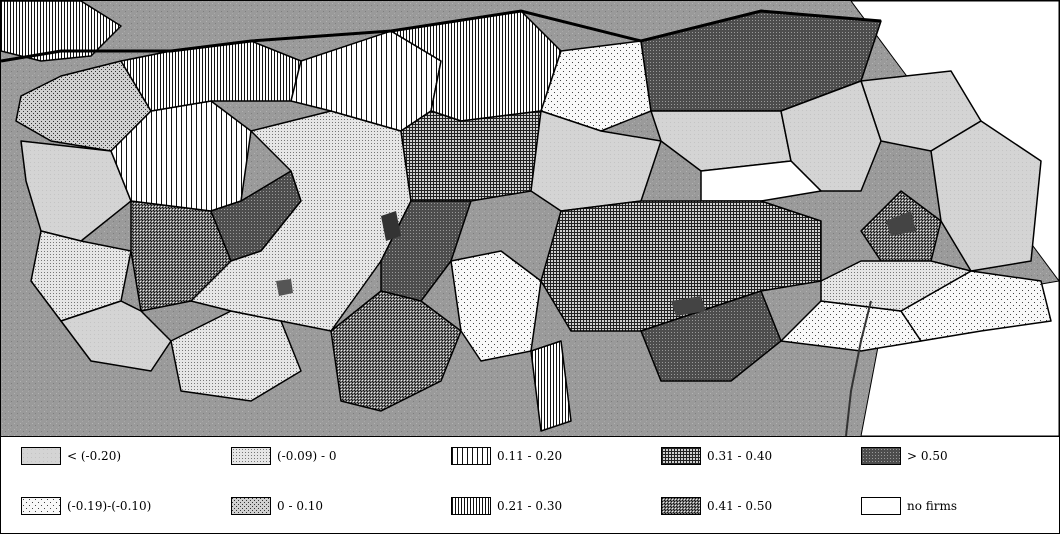  I want to click on region-marmara-north, so click(211, 76).